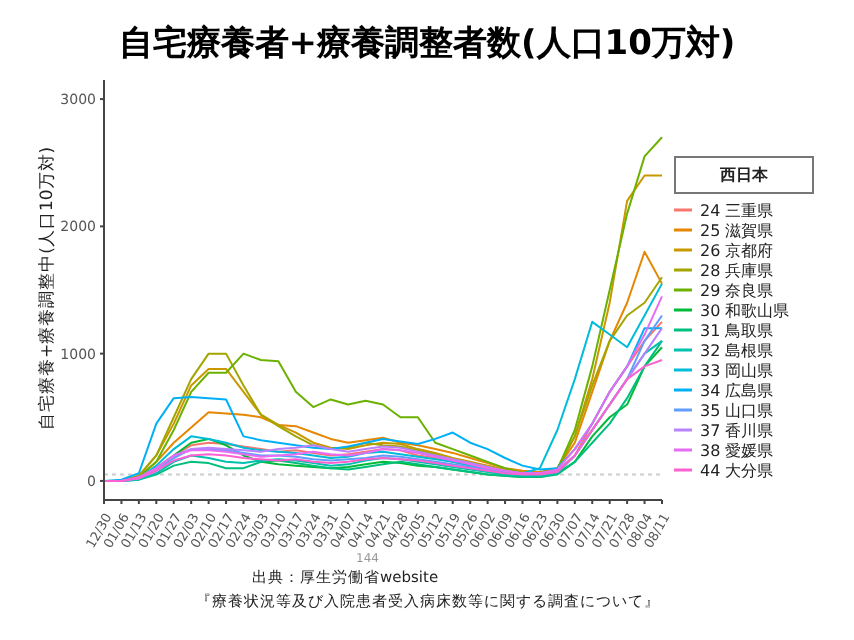  What do you see at coordinates (744, 175) in the screenshot?
I see `legend-title: 西日本` at bounding box center [744, 175].